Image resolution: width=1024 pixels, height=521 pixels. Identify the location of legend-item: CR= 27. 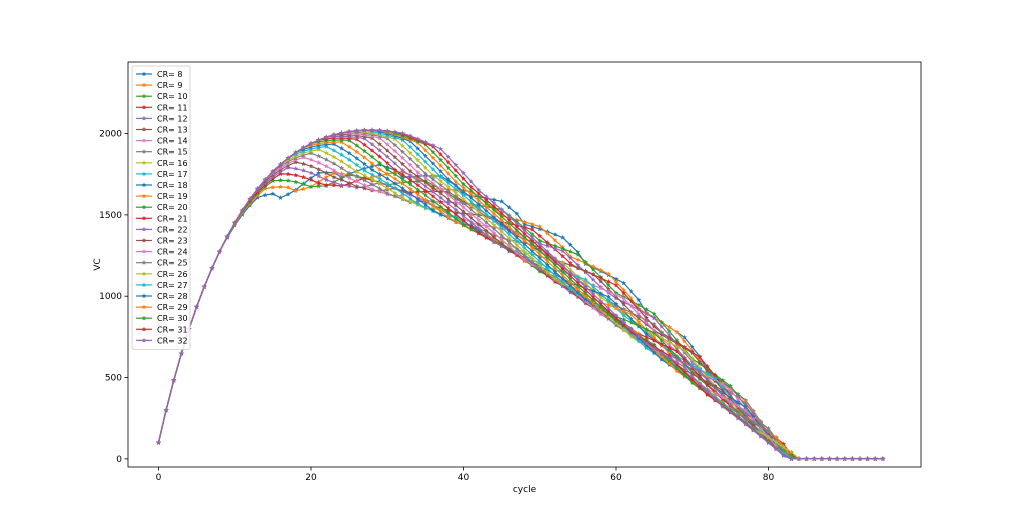
(162, 285).